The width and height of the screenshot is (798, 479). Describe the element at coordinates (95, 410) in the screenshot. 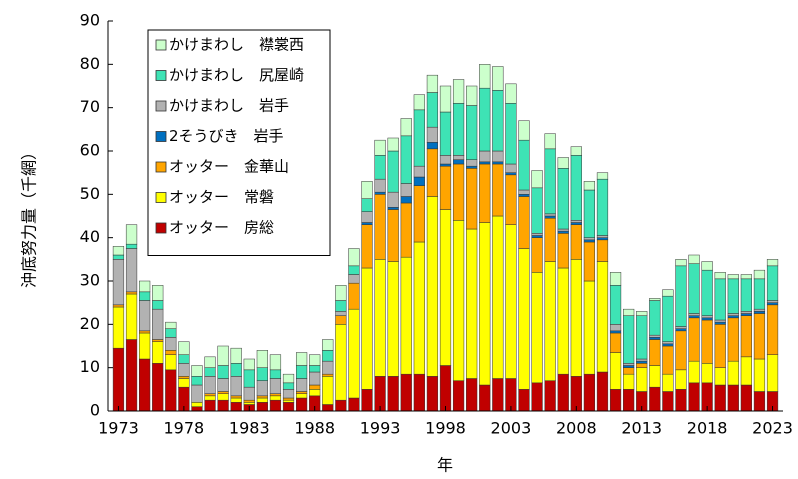

I see `y-tick-label: 0` at that location.